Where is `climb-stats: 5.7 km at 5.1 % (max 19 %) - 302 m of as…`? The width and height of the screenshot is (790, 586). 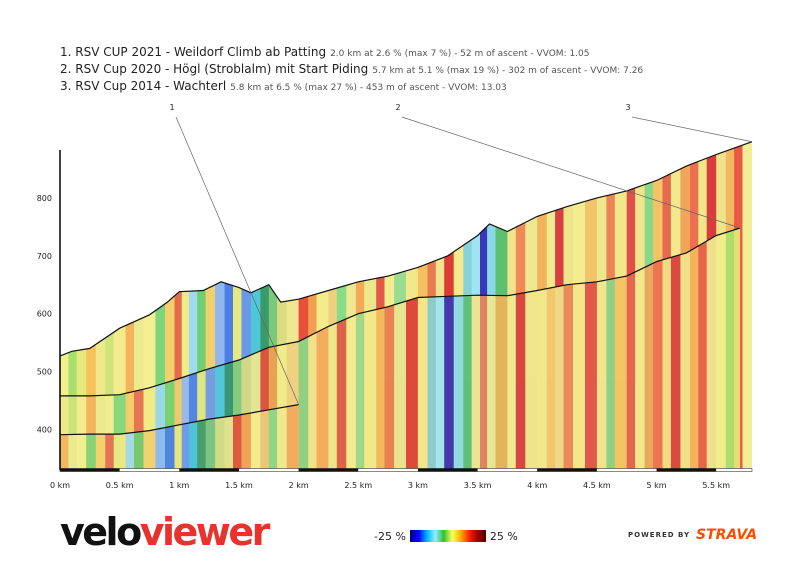
climb-stats: 5.7 km at 5.1 % (max 19 %) - 302 m of as… is located at coordinates (508, 71).